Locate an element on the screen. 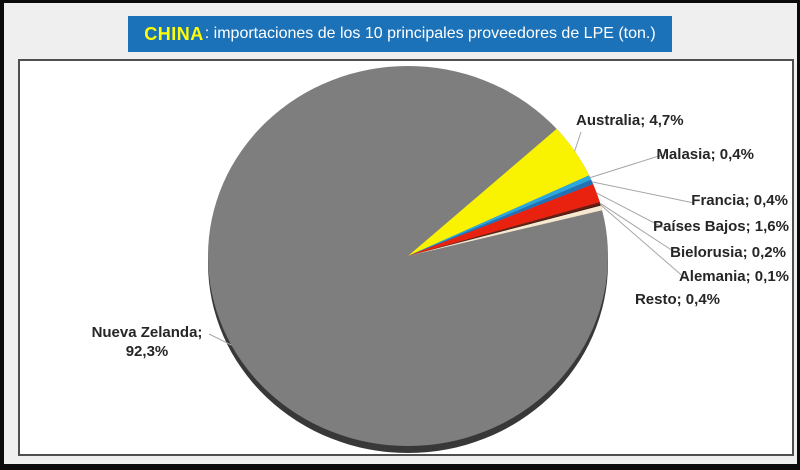  data-label-nueva-zelanda: Nueva Zelanda; 92,3% is located at coordinates (147, 342).